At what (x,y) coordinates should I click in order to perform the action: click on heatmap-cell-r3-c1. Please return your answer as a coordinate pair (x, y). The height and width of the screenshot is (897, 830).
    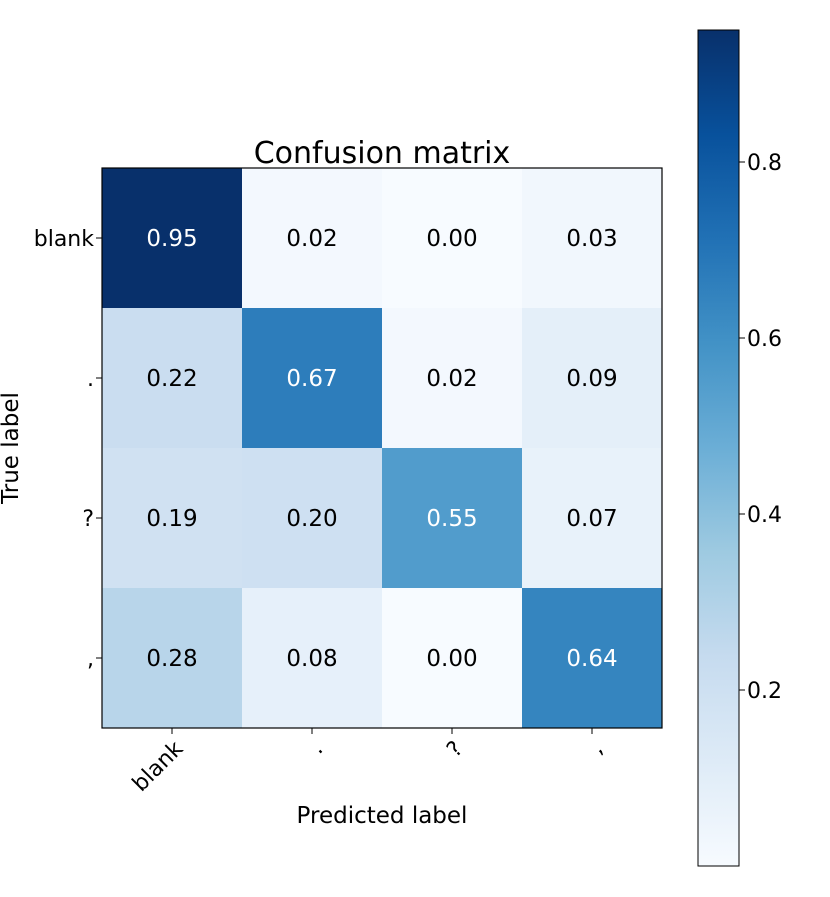
    Looking at the image, I should click on (312, 658).